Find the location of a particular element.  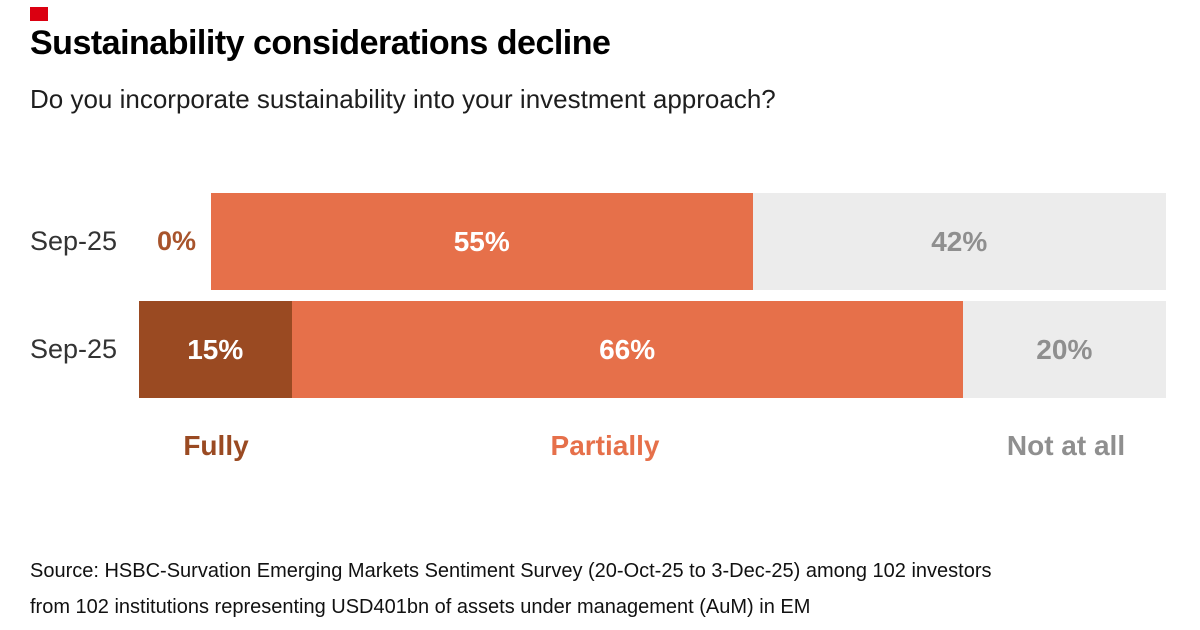

bar-track: 15% 66% 20% is located at coordinates (652, 349).